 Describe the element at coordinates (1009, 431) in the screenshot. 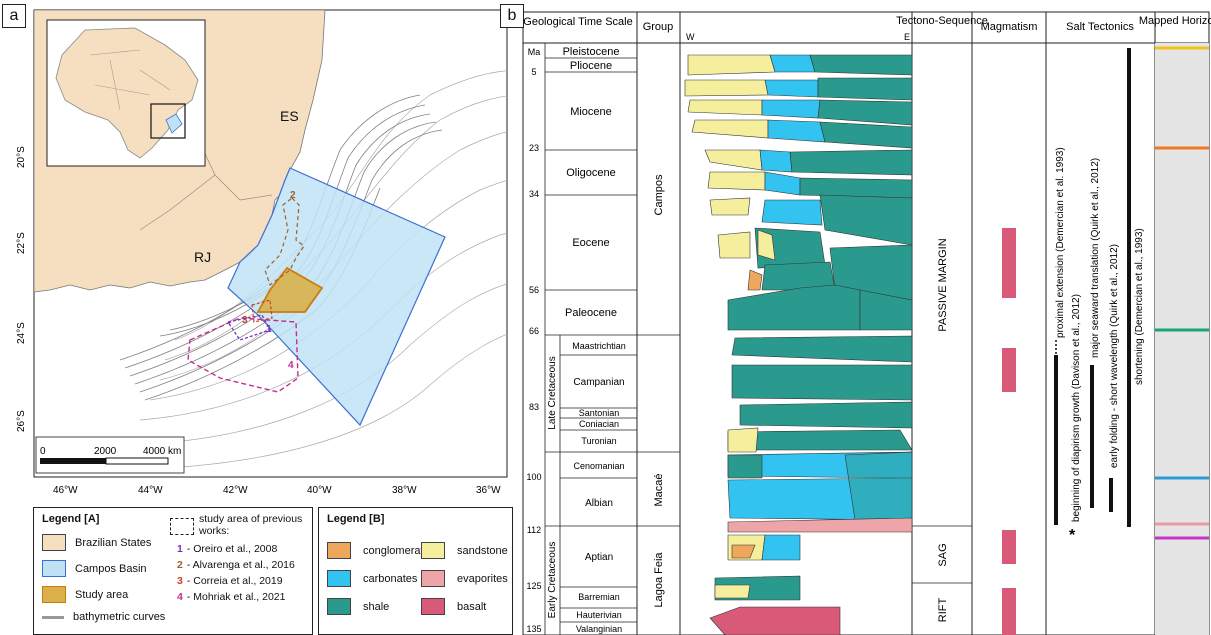

I see `magmatism-bars` at that location.